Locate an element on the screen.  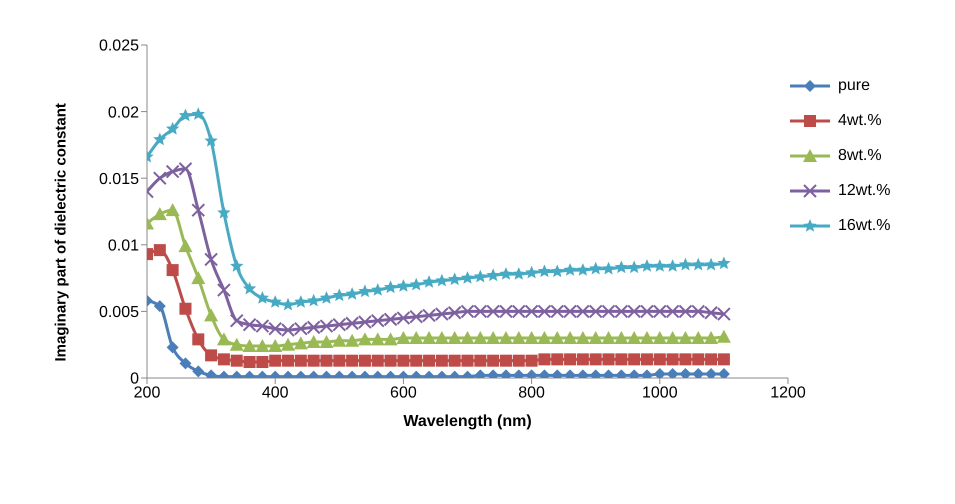
legend-label: 4wt.% is located at coordinates (860, 121).